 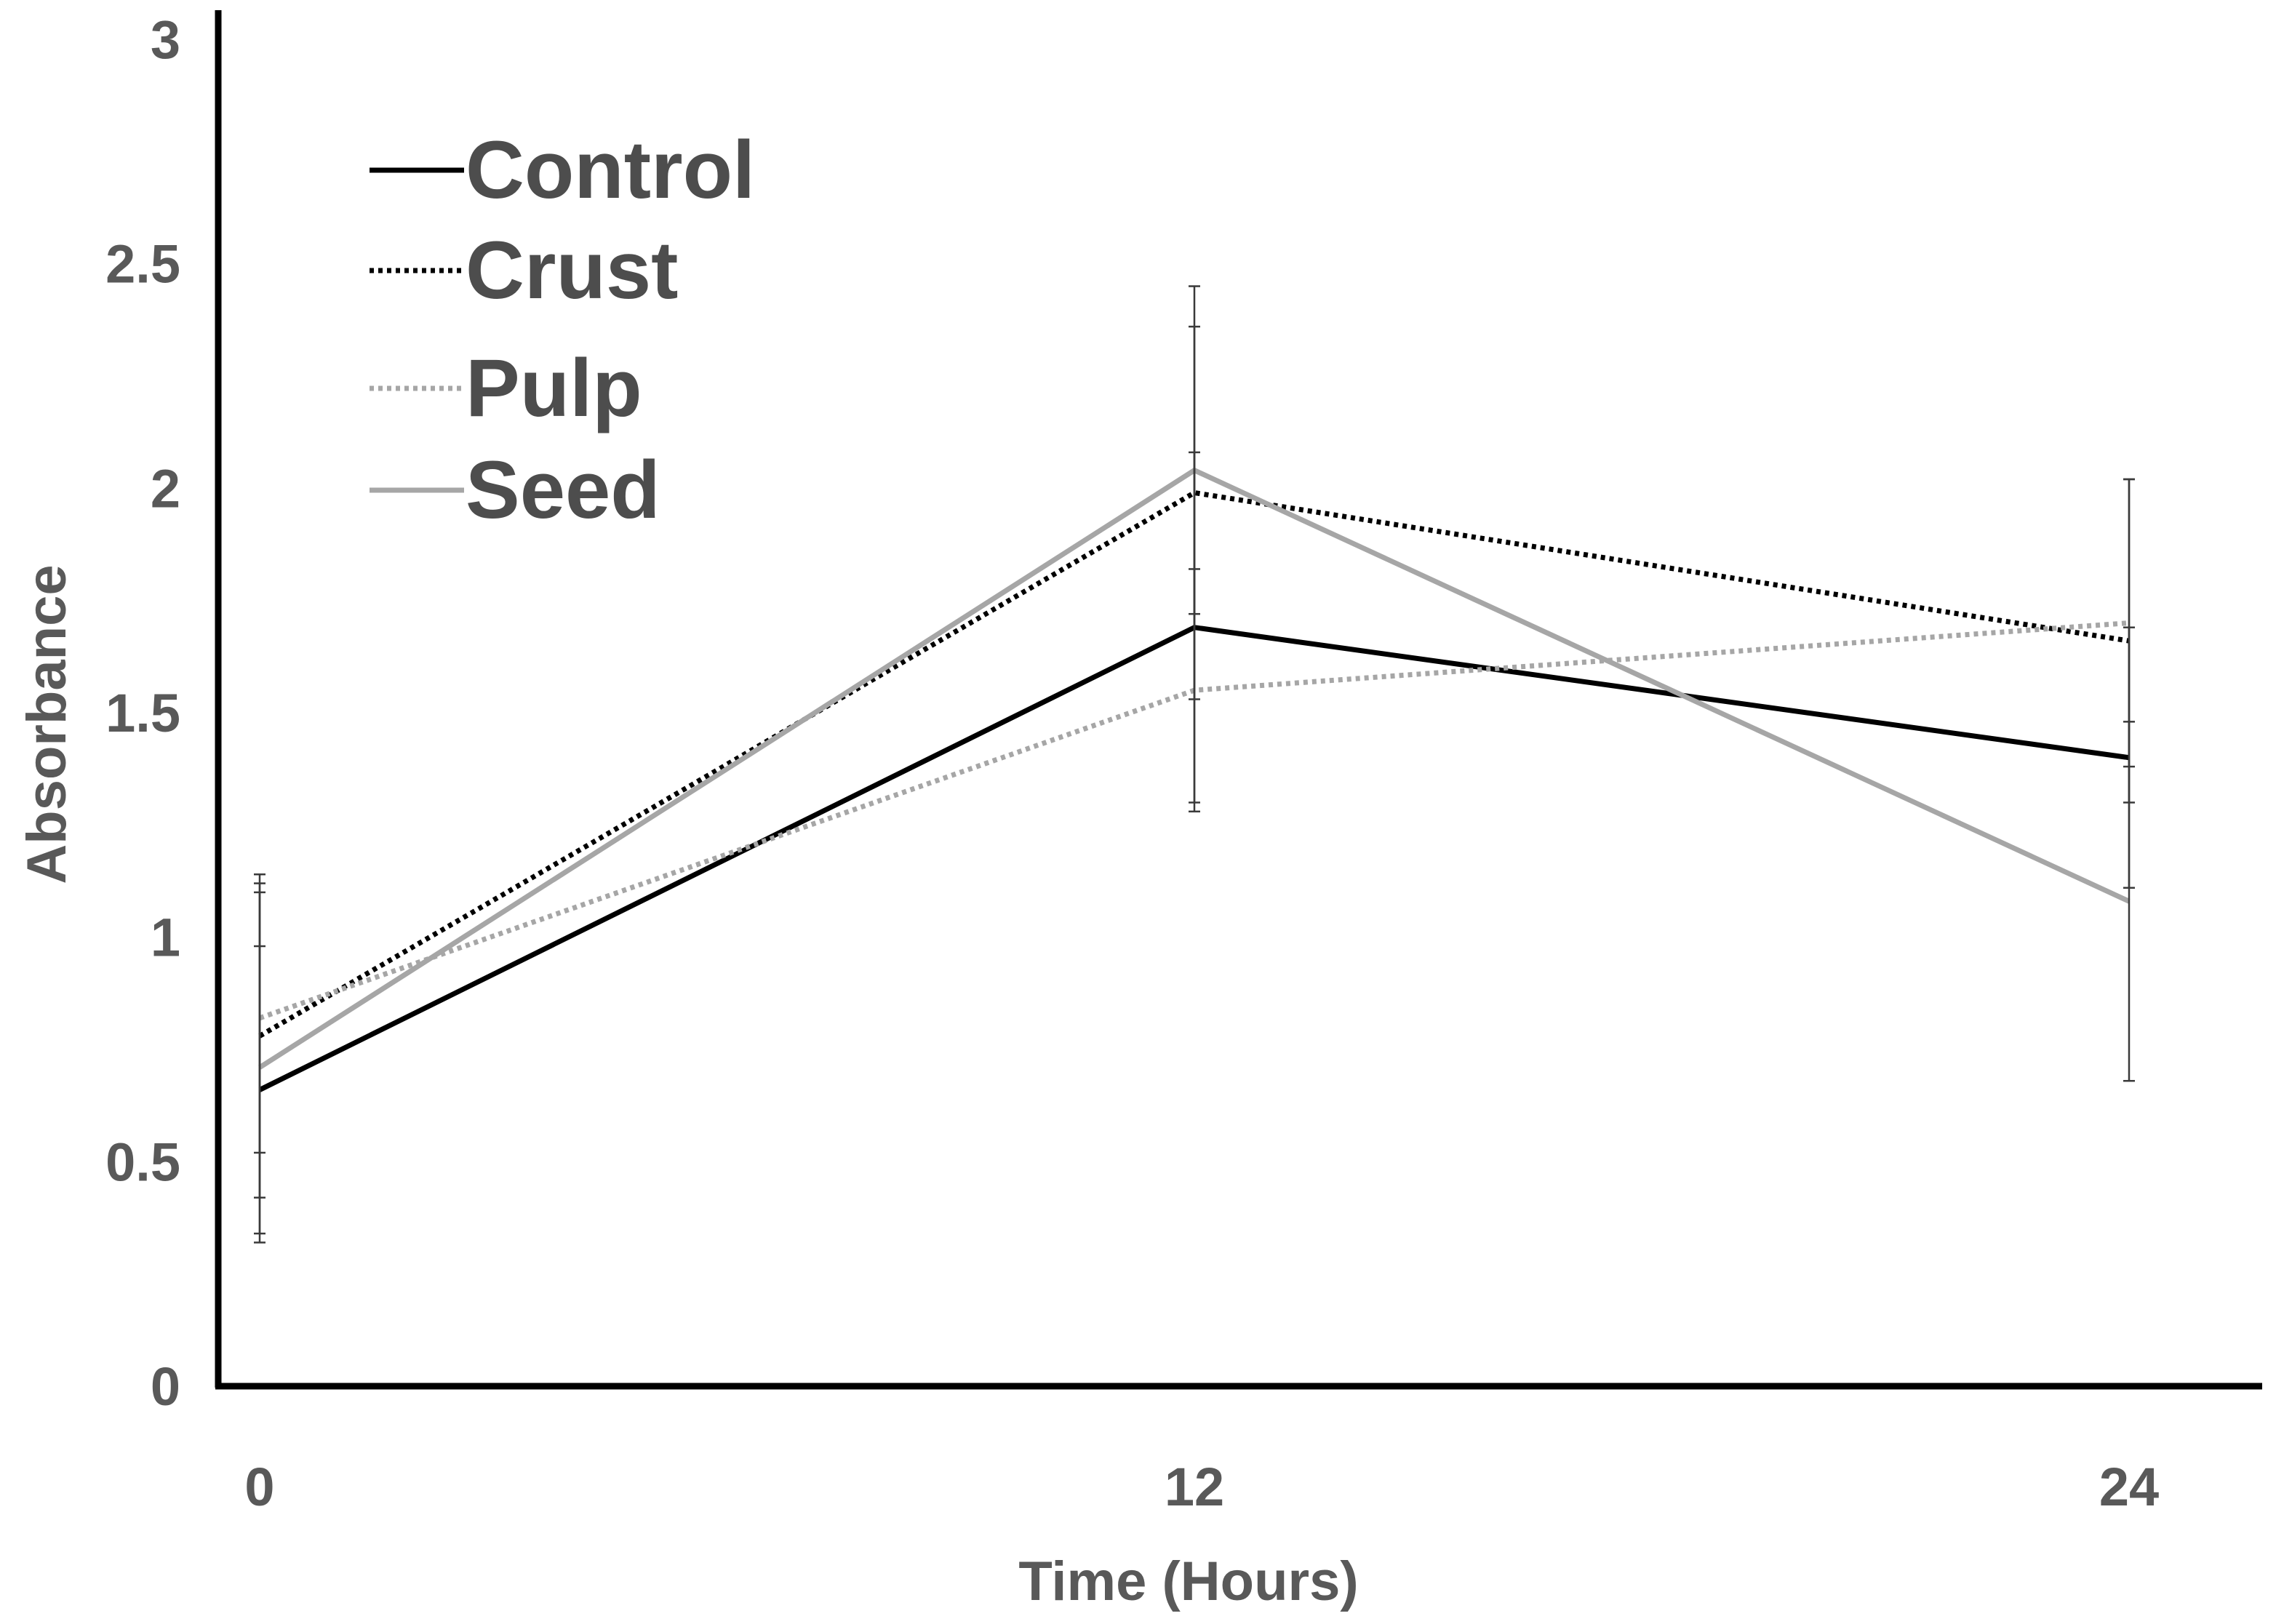 What do you see at coordinates (259, 1487) in the screenshot?
I see `x-tick-label: 0` at bounding box center [259, 1487].